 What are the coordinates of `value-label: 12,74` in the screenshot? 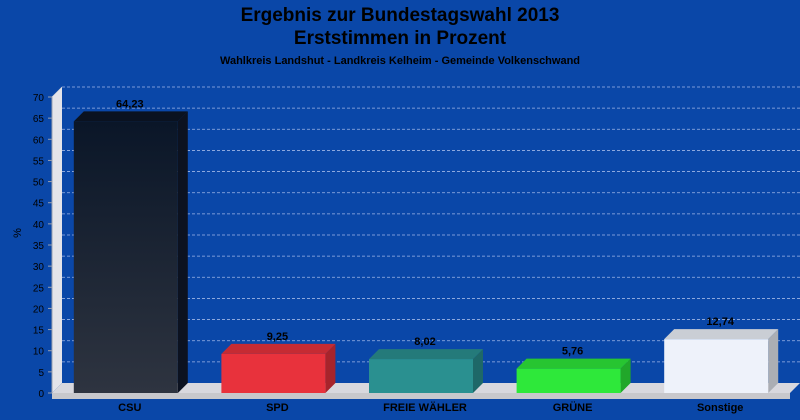 It's located at (720, 322).